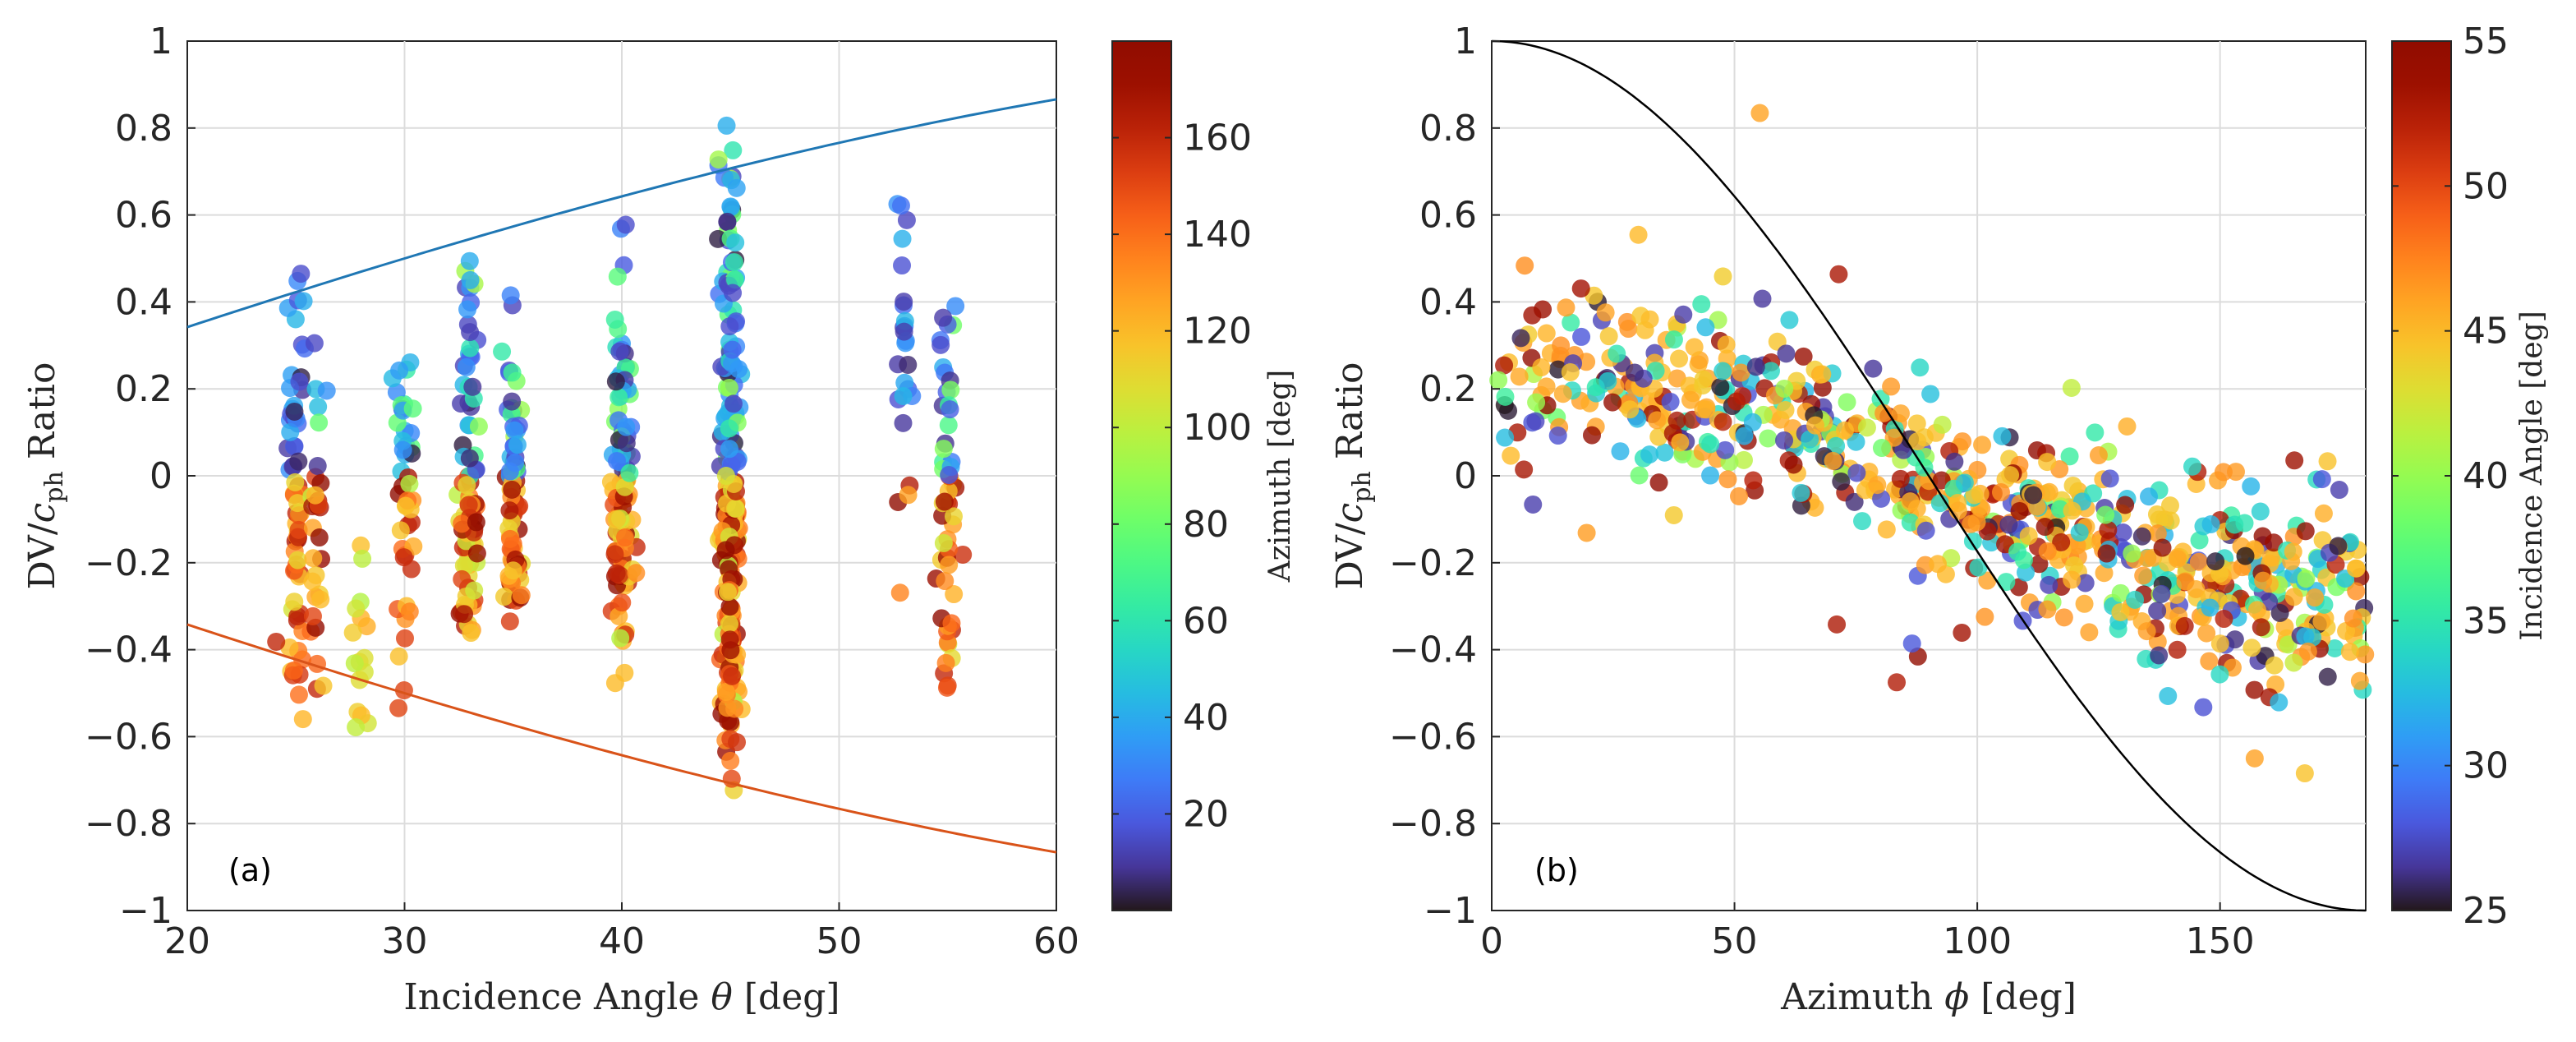 Image resolution: width=2576 pixels, height=1042 pixels. Describe the element at coordinates (1929, 997) in the screenshot. I see `x-axis-label-b: Azimuth ϕ [deg]` at that location.